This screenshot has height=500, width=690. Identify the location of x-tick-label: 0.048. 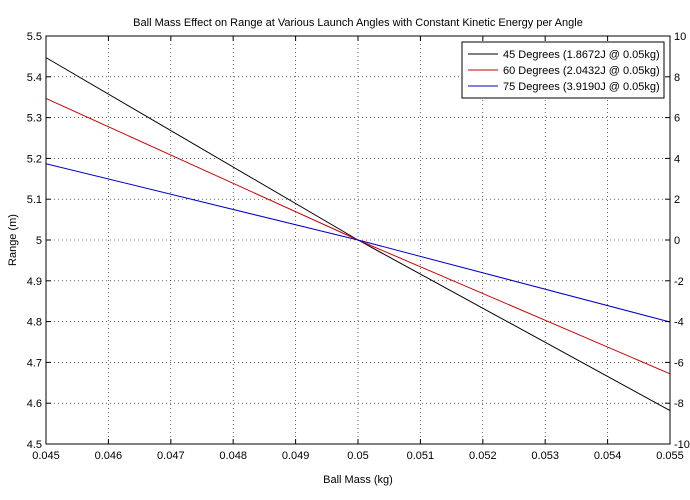
(233, 456).